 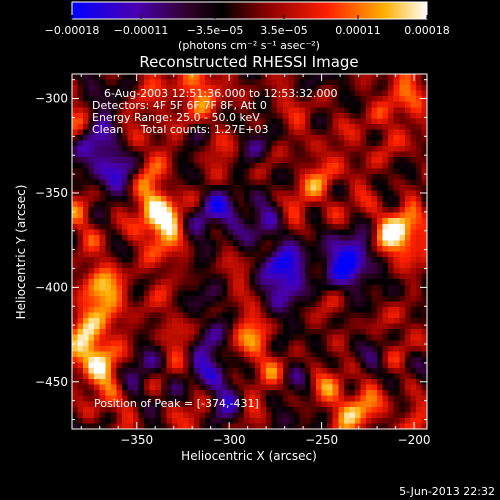 What do you see at coordinates (229, 440) in the screenshot?
I see `x-tick-label: −300` at bounding box center [229, 440].